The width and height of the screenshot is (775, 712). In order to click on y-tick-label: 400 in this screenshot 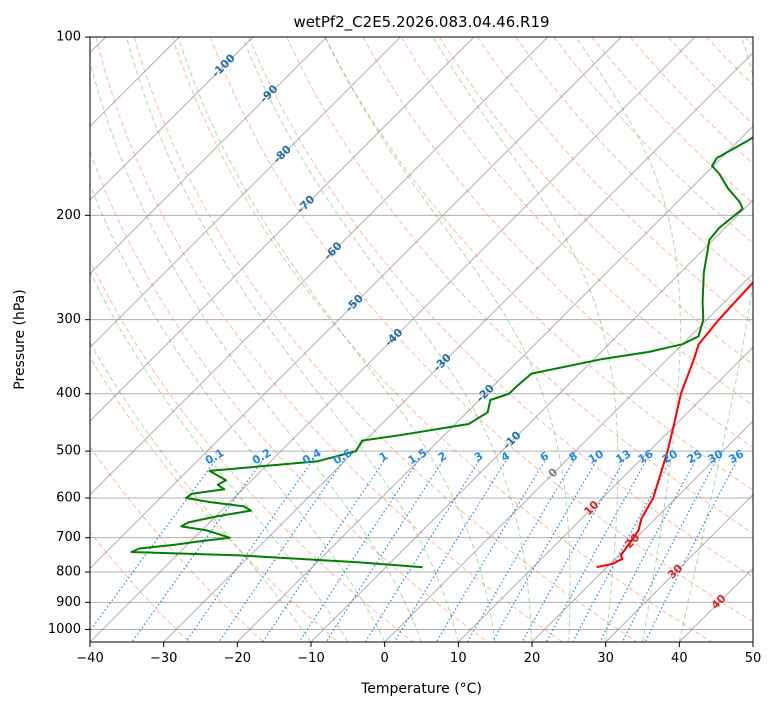, I will do `click(68, 393)`.